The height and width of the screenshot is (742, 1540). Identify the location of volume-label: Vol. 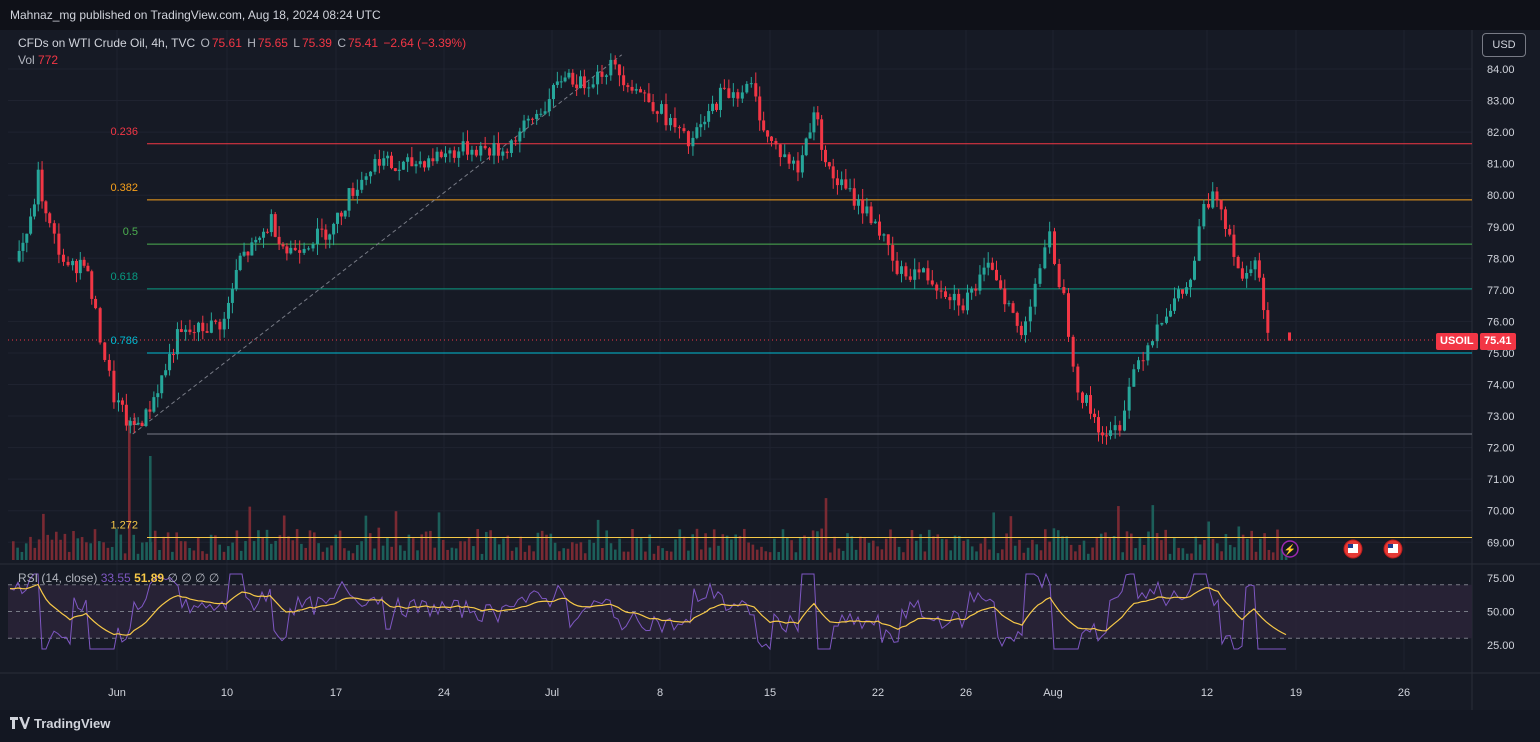
(26, 60).